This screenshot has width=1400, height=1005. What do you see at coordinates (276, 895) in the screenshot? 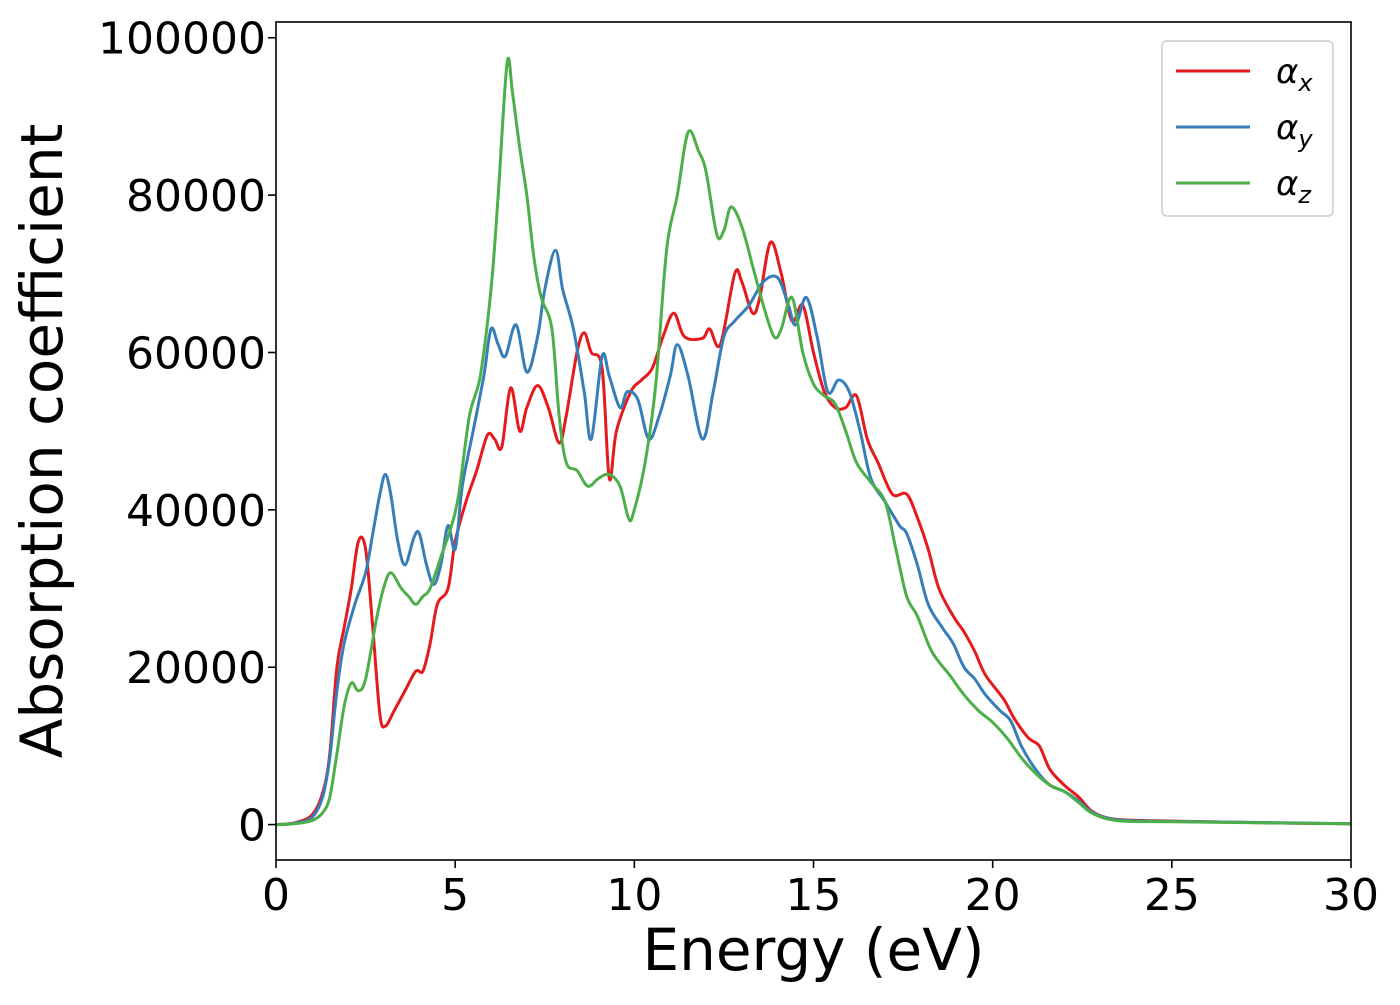
I see `x-tick-label: 0` at bounding box center [276, 895].